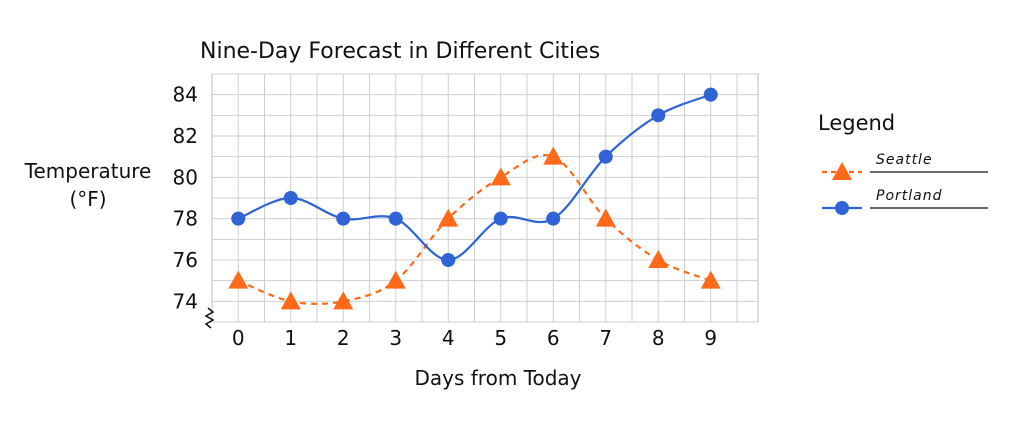  Describe the element at coordinates (497, 378) in the screenshot. I see `x-axis-label: Days from Today` at that location.